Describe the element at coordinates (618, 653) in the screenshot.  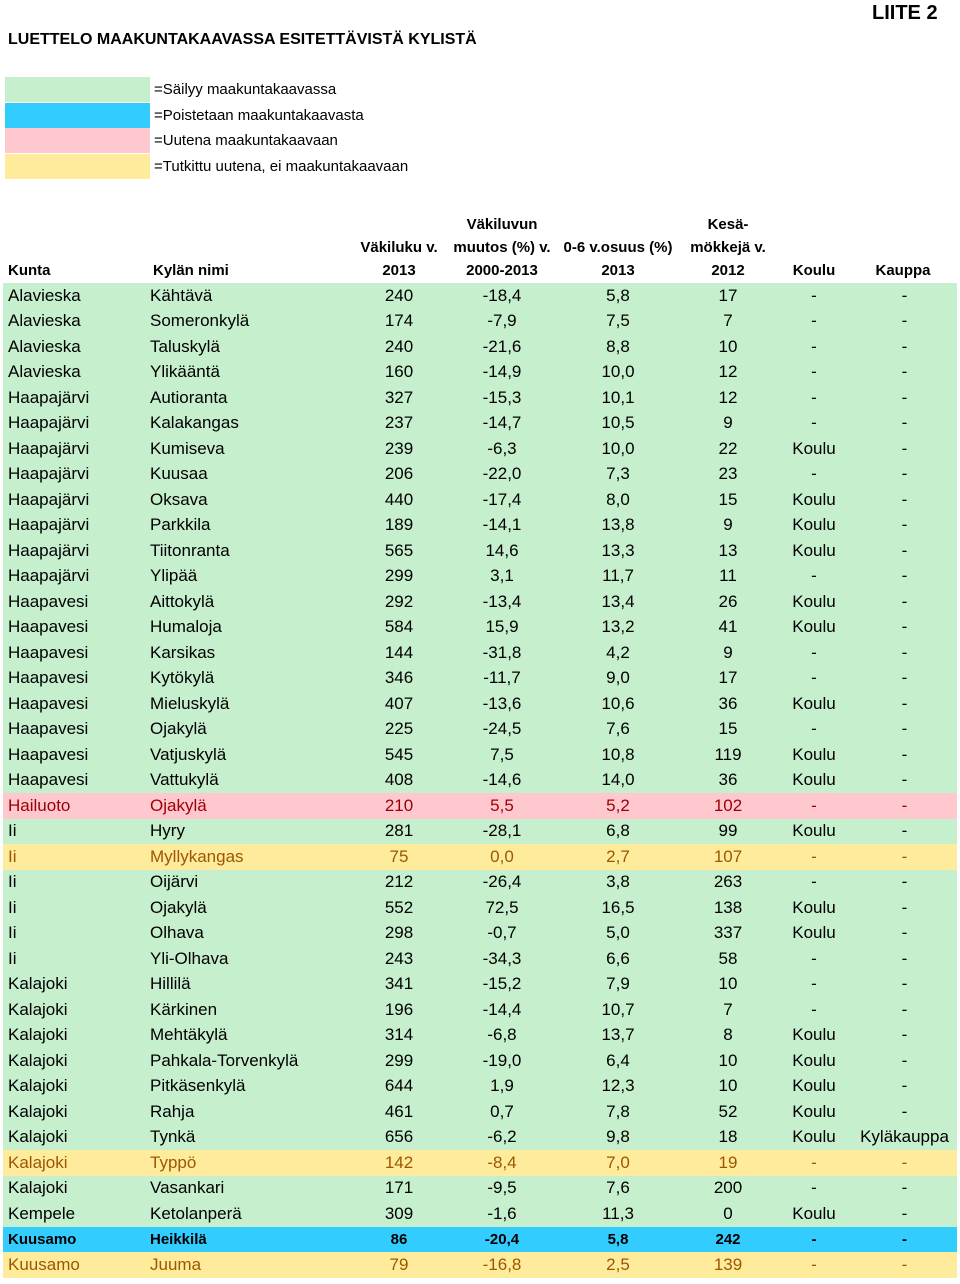
I see `osuus-cell: 4,2` at that location.